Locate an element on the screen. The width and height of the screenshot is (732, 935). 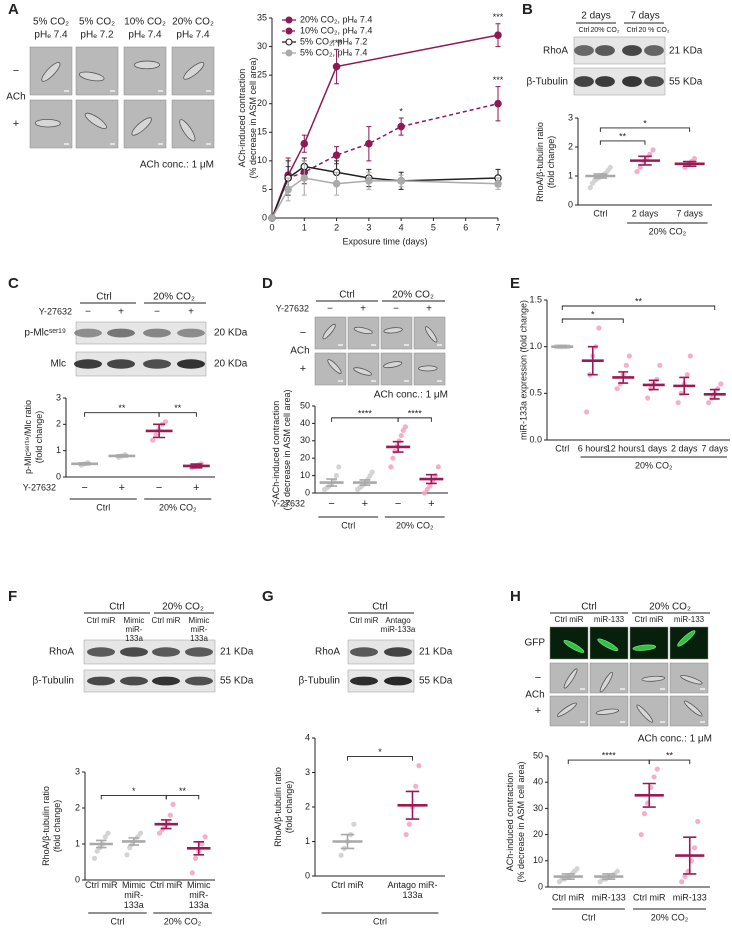
y-tick-label: 1 is located at coordinates (570, 175).